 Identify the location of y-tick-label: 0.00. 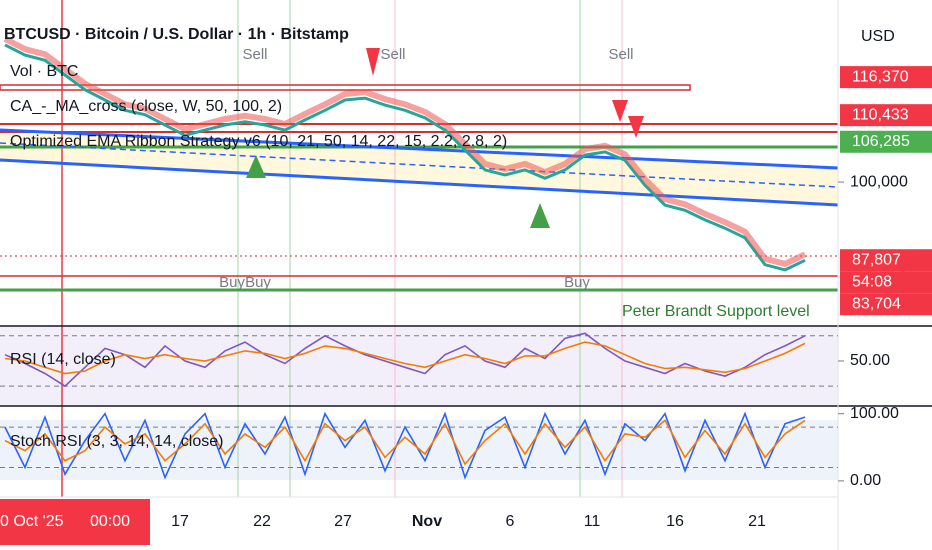
(865, 480).